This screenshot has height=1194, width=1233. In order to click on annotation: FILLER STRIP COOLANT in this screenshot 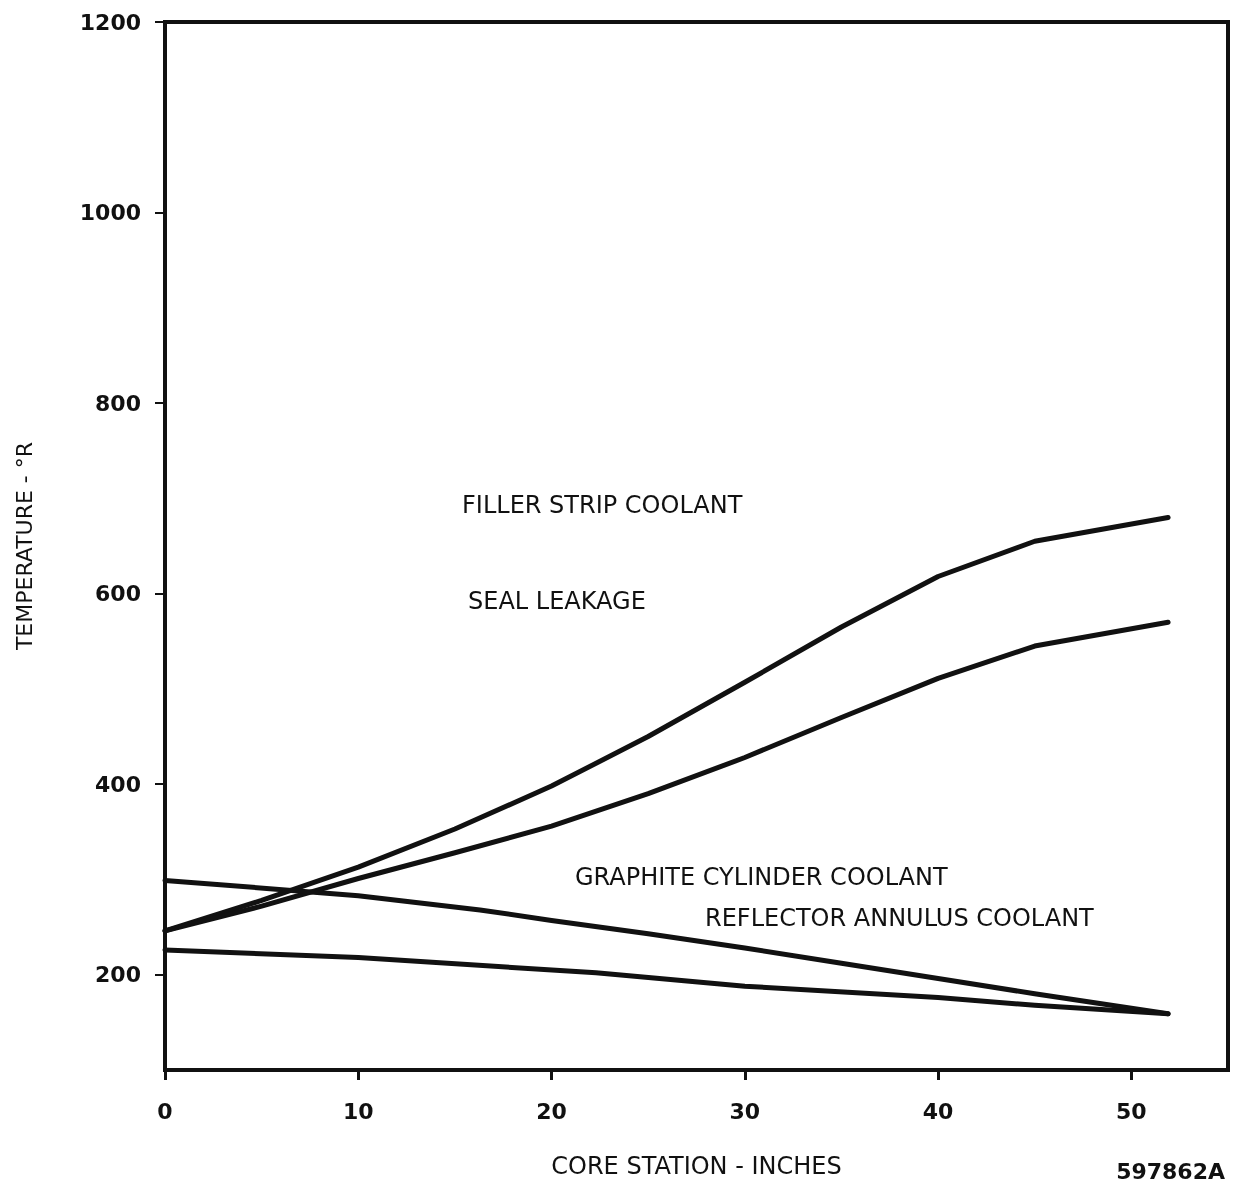, I will do `click(602, 505)`.